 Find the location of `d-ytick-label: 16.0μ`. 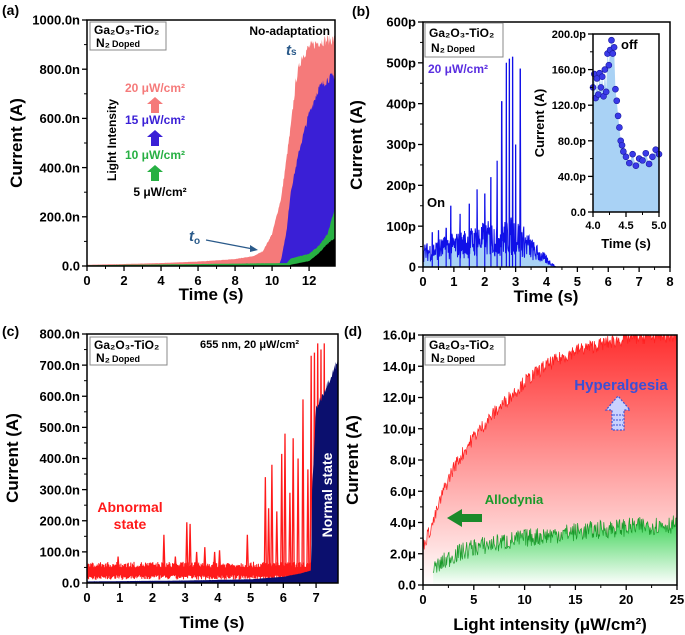

d-ytick-label: 16.0μ is located at coordinates (399, 335).